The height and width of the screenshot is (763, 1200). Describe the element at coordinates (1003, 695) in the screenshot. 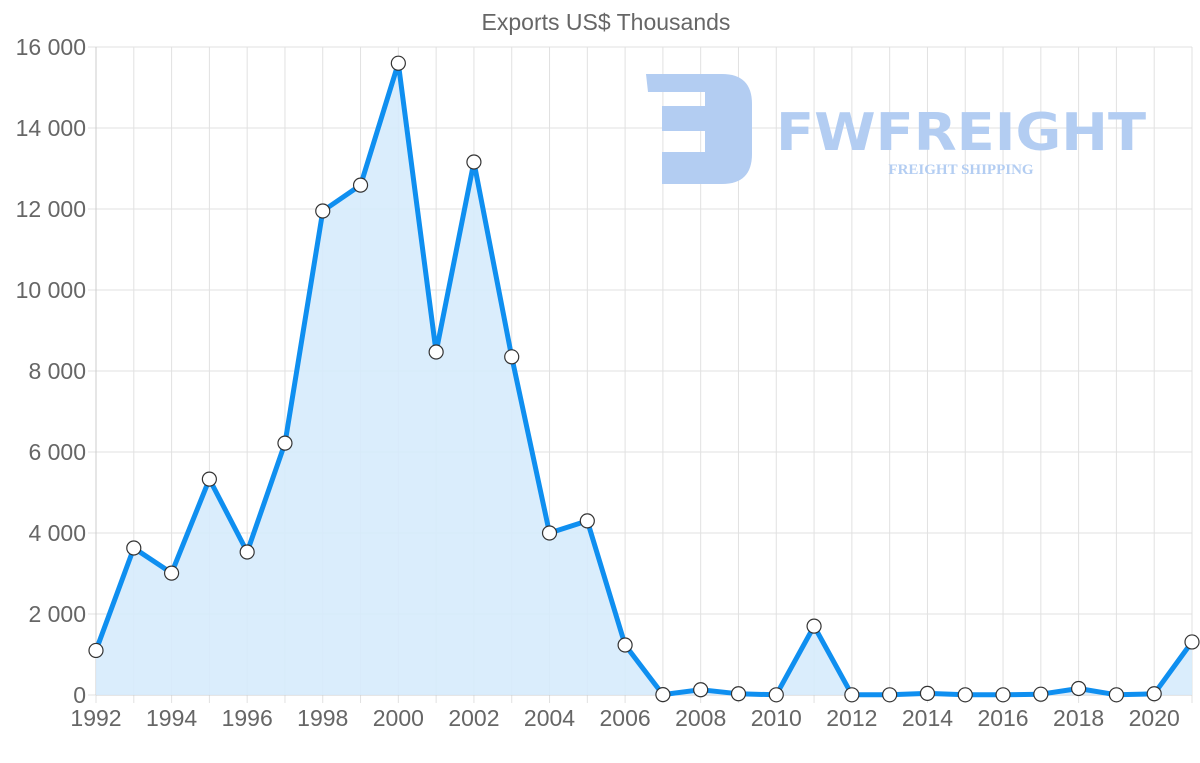

I see `data-point: 2016: 5` at that location.